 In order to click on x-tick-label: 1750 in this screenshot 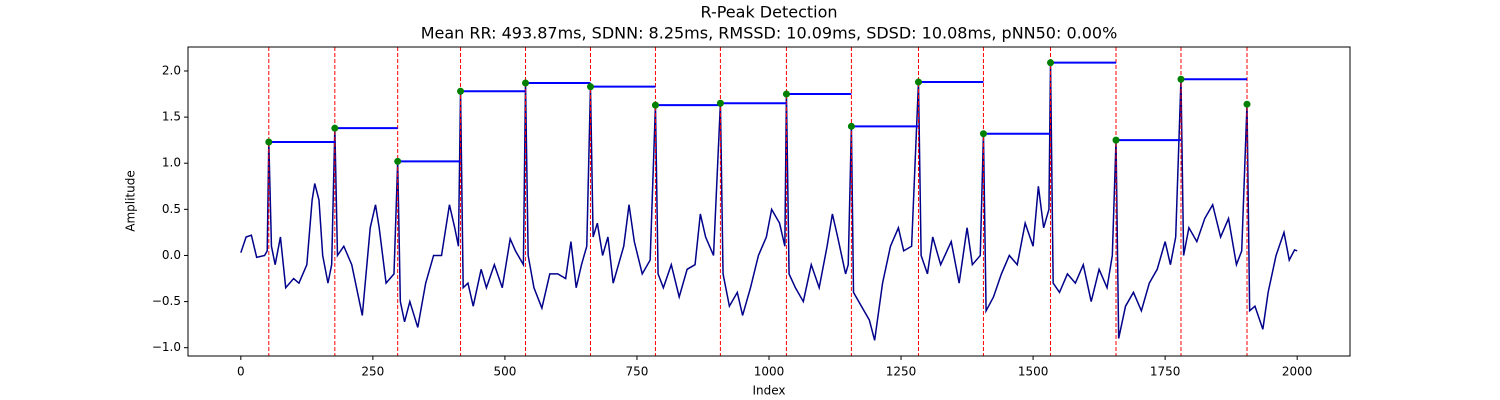, I will do `click(1165, 372)`.